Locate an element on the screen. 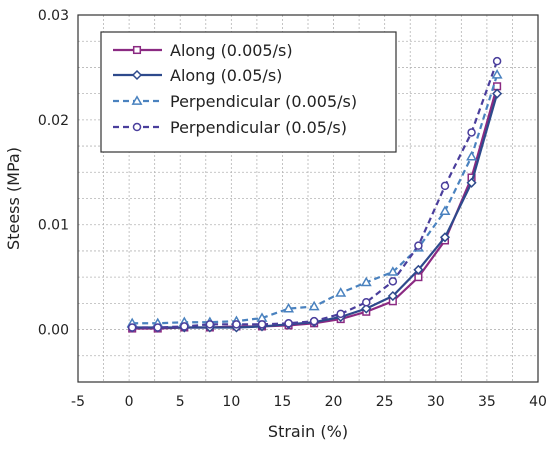  legend-label: Along (0.005/s) is located at coordinates (231, 50).